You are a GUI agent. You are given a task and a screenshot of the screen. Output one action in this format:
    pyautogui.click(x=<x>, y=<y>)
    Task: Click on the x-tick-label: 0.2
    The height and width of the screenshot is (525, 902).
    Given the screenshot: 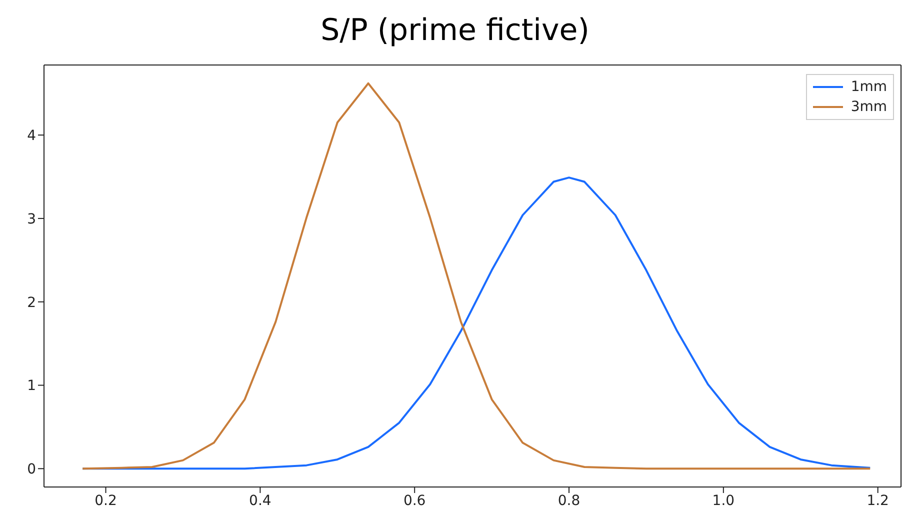 What is the action you would take?
    pyautogui.click(x=105, y=500)
    